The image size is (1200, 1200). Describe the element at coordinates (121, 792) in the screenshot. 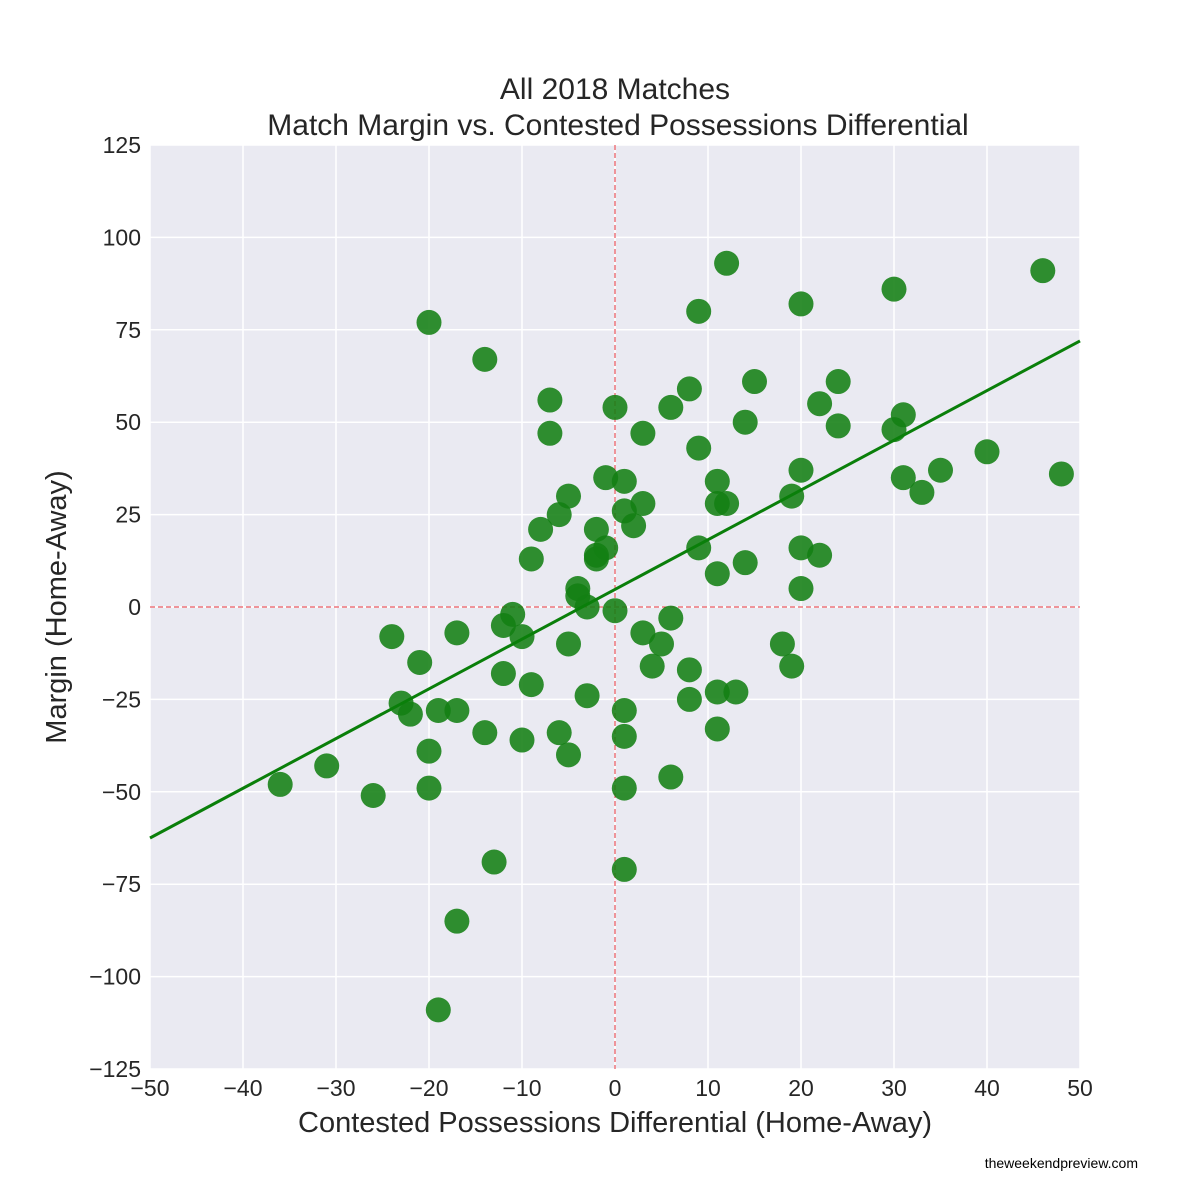

I see `y-tick-label: −50` at that location.